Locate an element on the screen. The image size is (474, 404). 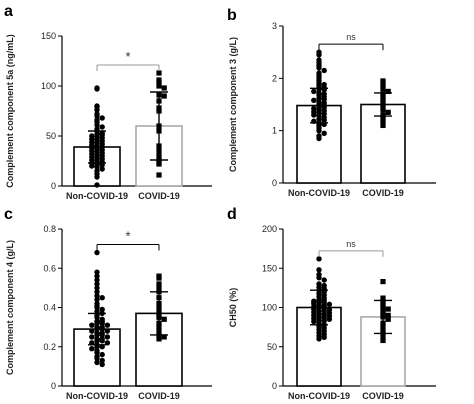
y-tick-label: 0.6 is located at coordinates (49, 268).